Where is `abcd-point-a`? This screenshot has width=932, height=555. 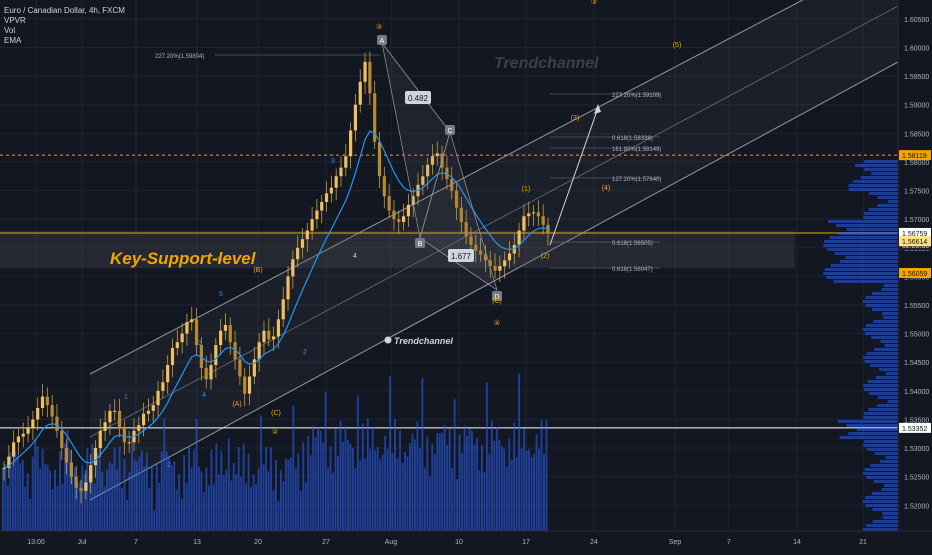 abcd-point-a is located at coordinates (382, 40).